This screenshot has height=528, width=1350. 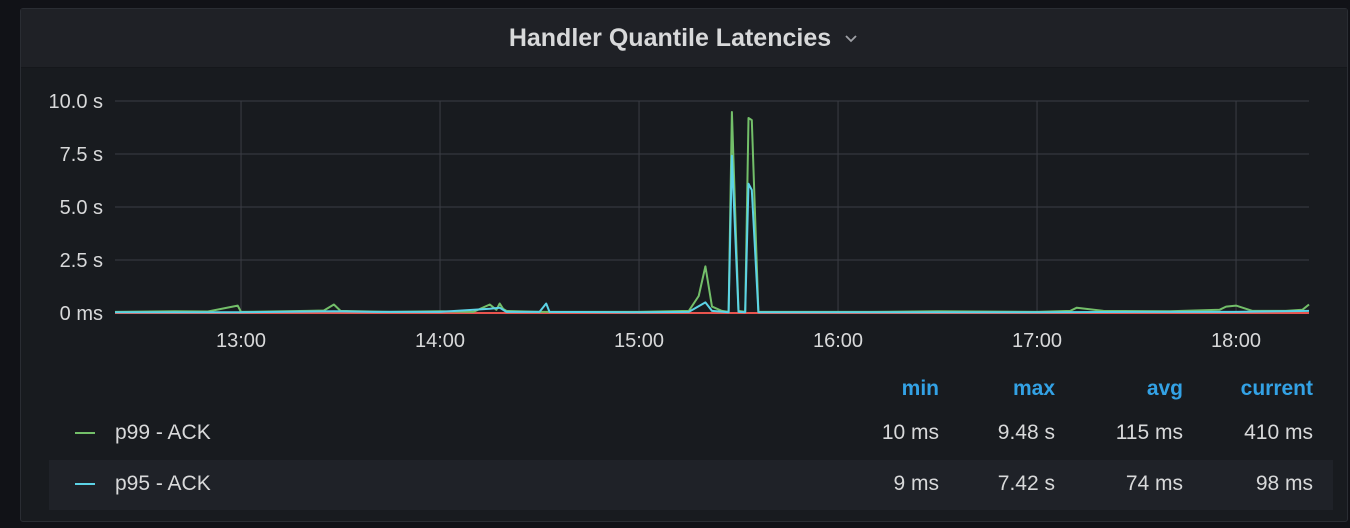 What do you see at coordinates (1164, 388) in the screenshot?
I see `legend-header-avg: avg` at bounding box center [1164, 388].